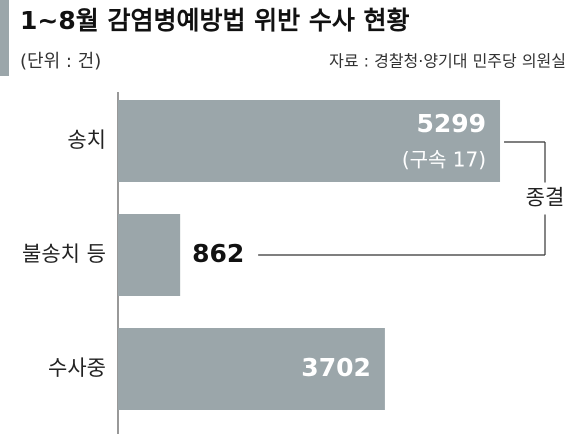 The height and width of the screenshot is (434, 570). I want to click on value-label: 862, so click(218, 253).